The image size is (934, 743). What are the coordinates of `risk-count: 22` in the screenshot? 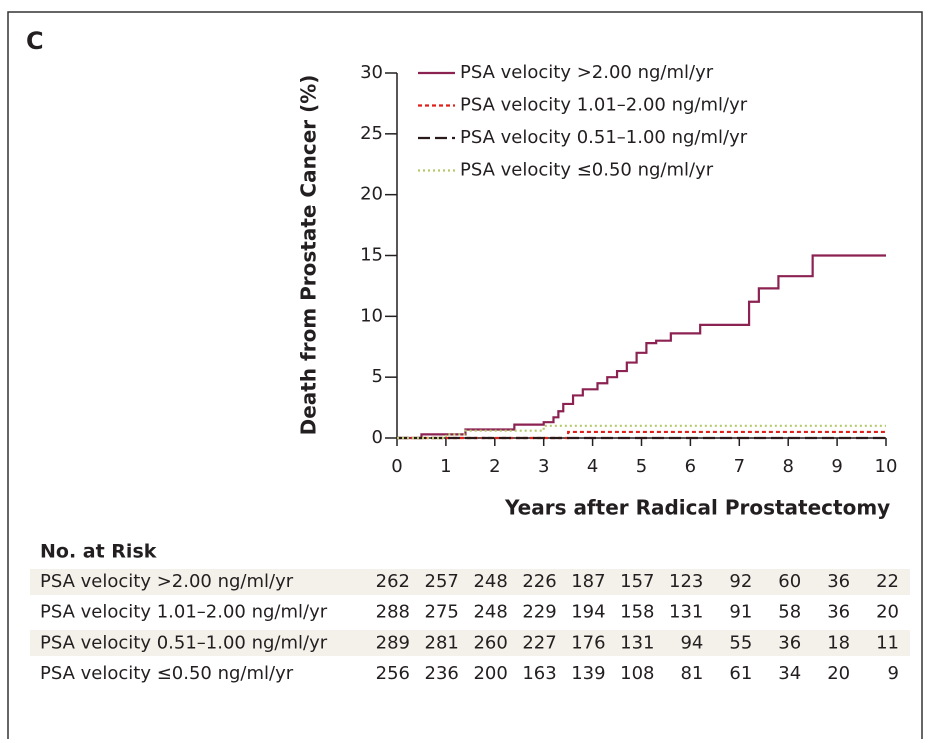 It's located at (887, 581).